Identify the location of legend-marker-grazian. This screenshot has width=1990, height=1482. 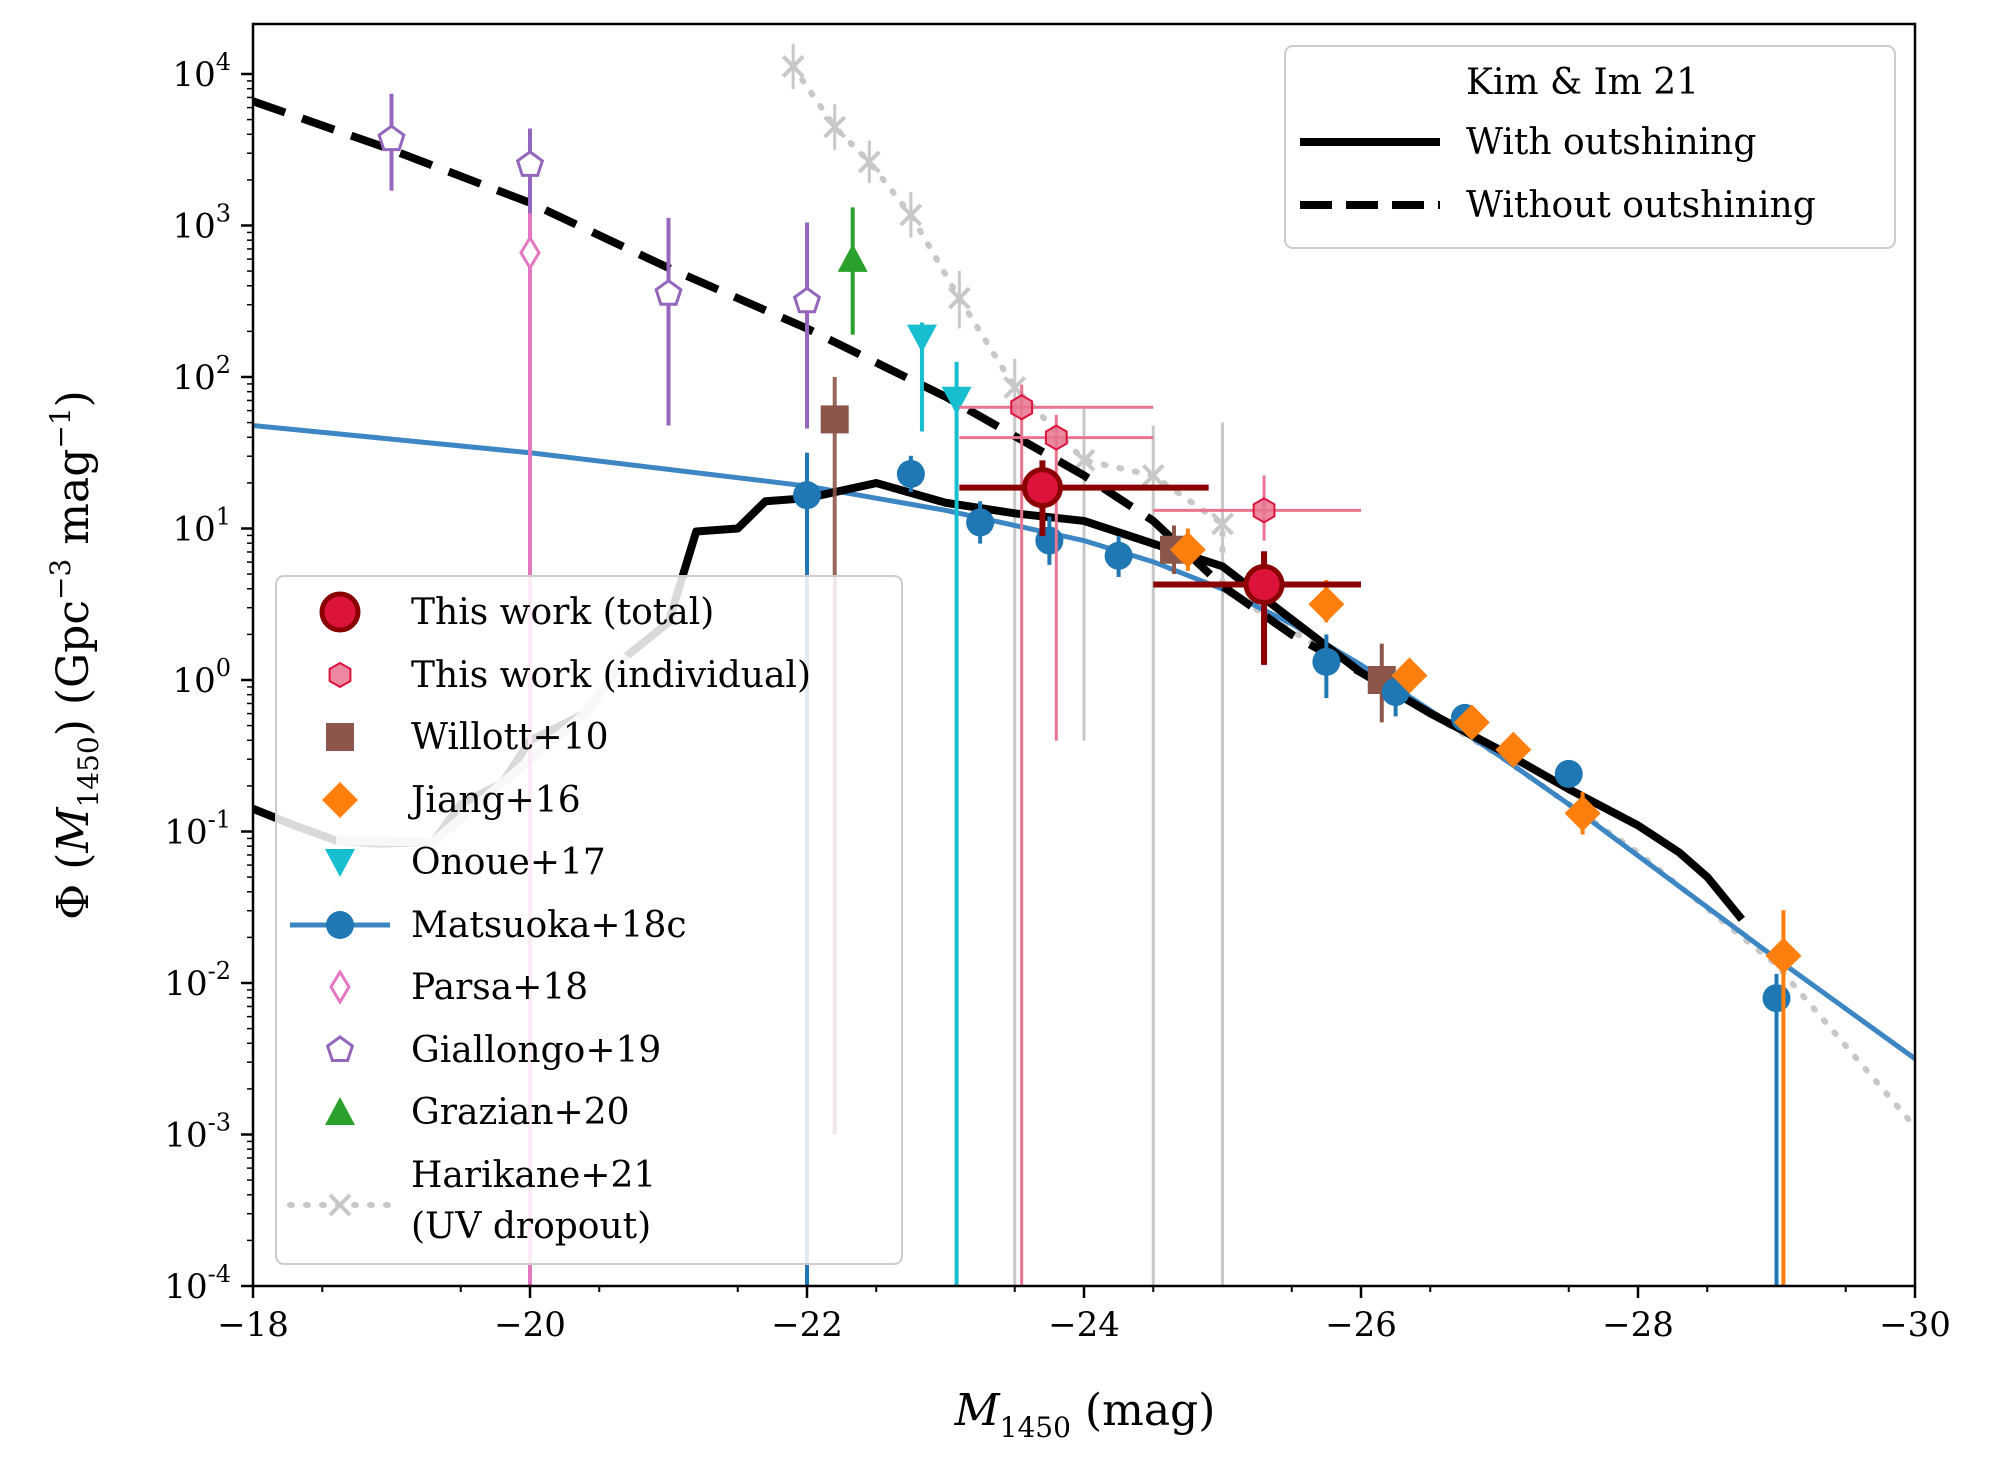
(340, 1111).